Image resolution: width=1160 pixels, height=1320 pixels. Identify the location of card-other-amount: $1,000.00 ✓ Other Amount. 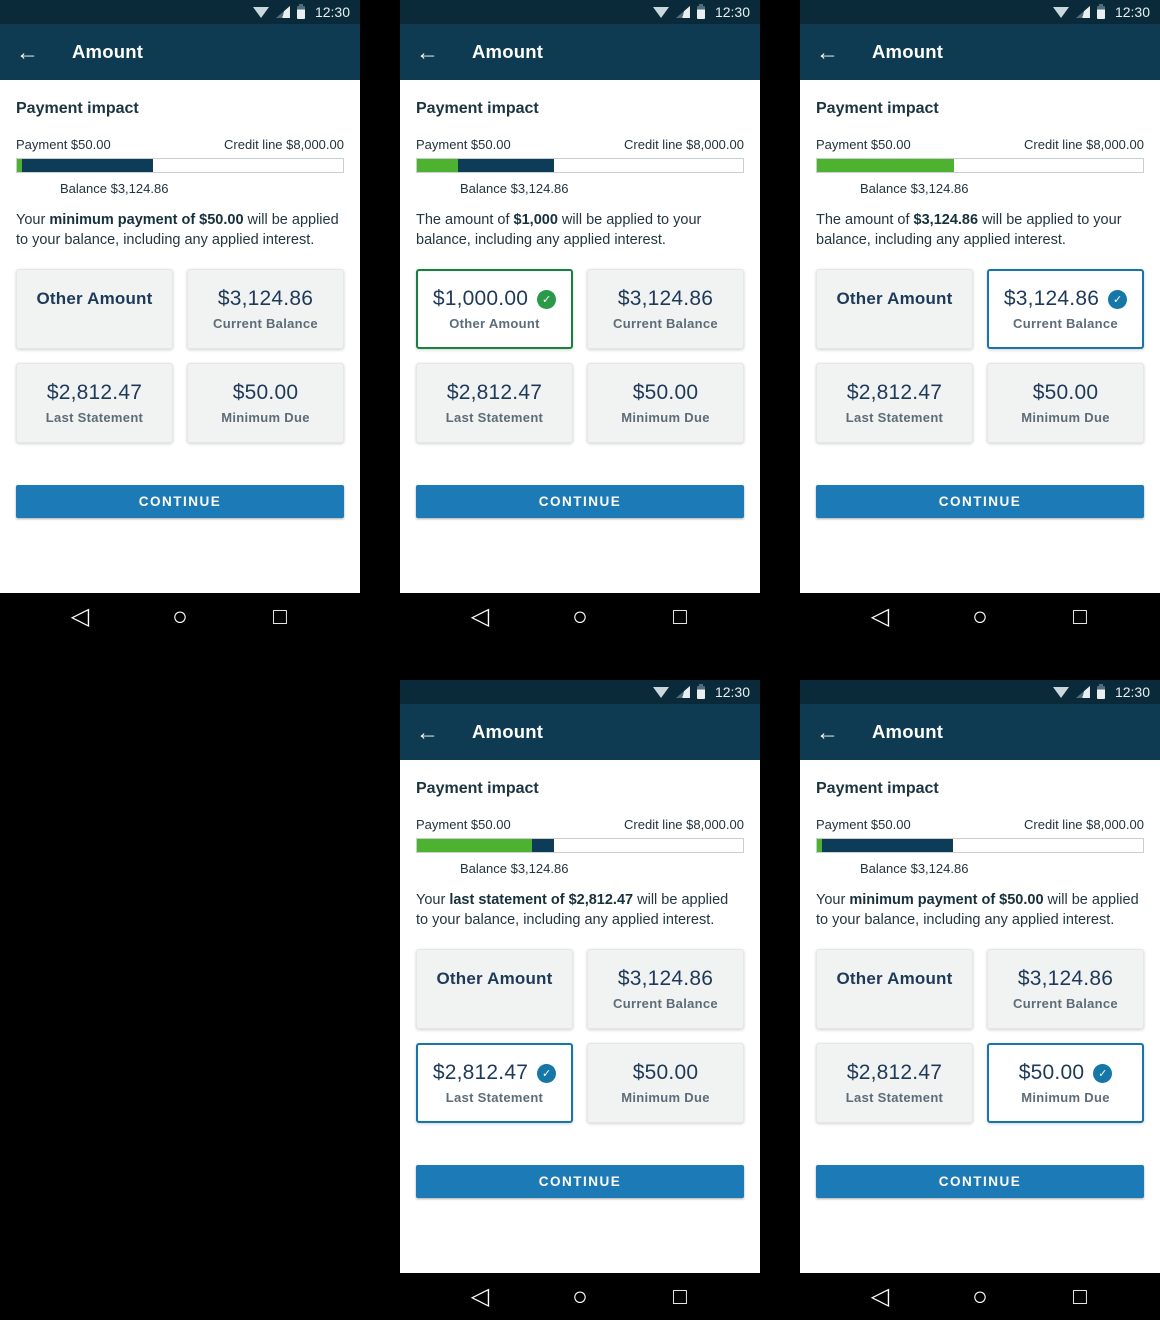
(494, 309).